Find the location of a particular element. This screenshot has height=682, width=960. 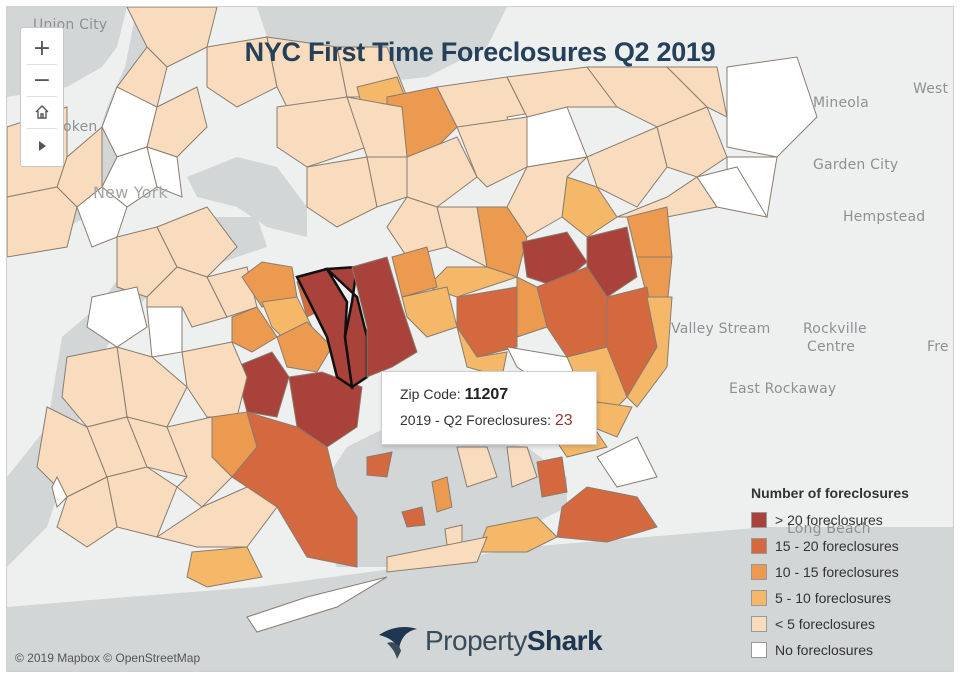

legend-item: 10 - 15 foreclosures is located at coordinates (851, 572).